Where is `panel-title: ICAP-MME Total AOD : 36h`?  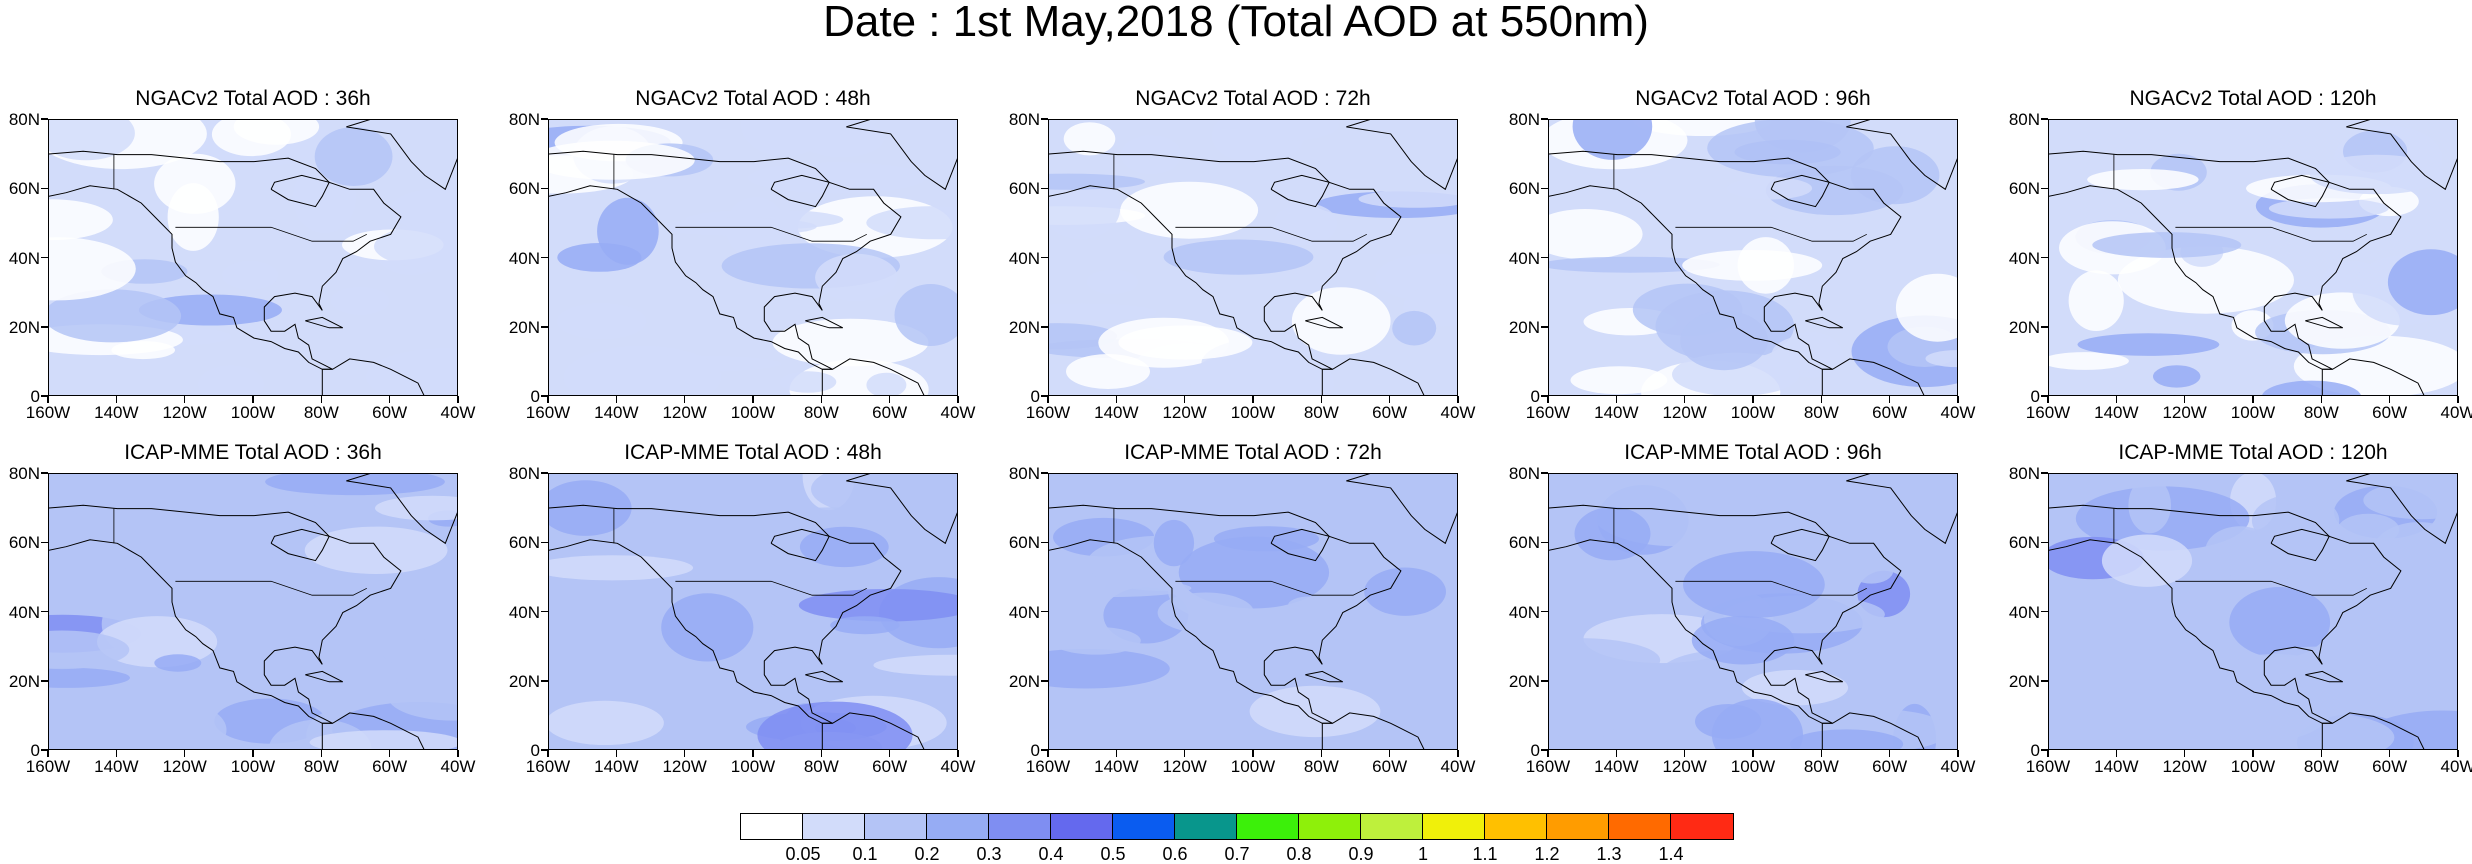
panel-title: ICAP-MME Total AOD : 36h is located at coordinates (253, 452).